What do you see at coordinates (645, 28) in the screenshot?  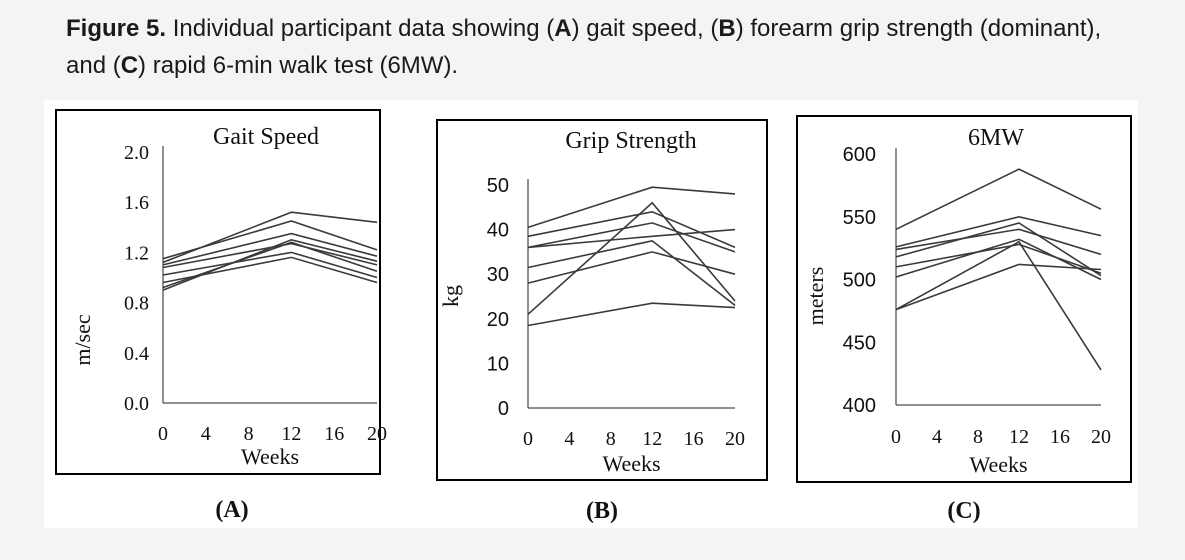 I see `caption-text-2: ) gait speed, (` at bounding box center [645, 28].